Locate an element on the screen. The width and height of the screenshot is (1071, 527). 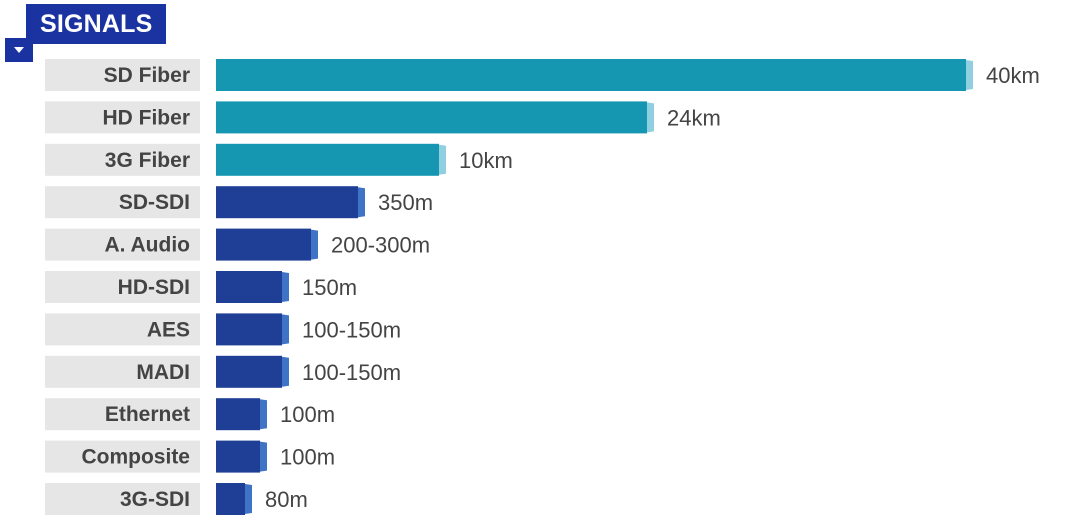
category-label: 3G Fiber is located at coordinates (147, 160).